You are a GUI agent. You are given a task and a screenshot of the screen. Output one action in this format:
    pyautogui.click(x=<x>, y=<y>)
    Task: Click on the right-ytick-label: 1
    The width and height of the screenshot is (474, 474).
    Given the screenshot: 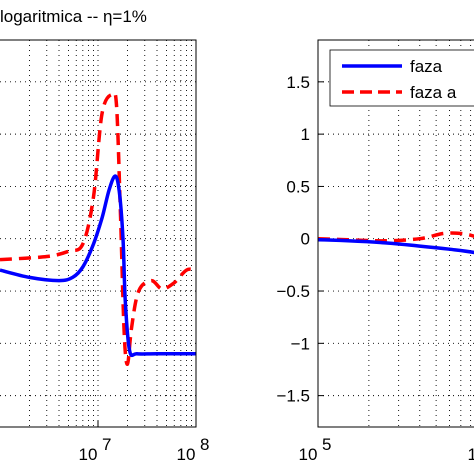 What is the action you would take?
    pyautogui.click(x=305, y=134)
    